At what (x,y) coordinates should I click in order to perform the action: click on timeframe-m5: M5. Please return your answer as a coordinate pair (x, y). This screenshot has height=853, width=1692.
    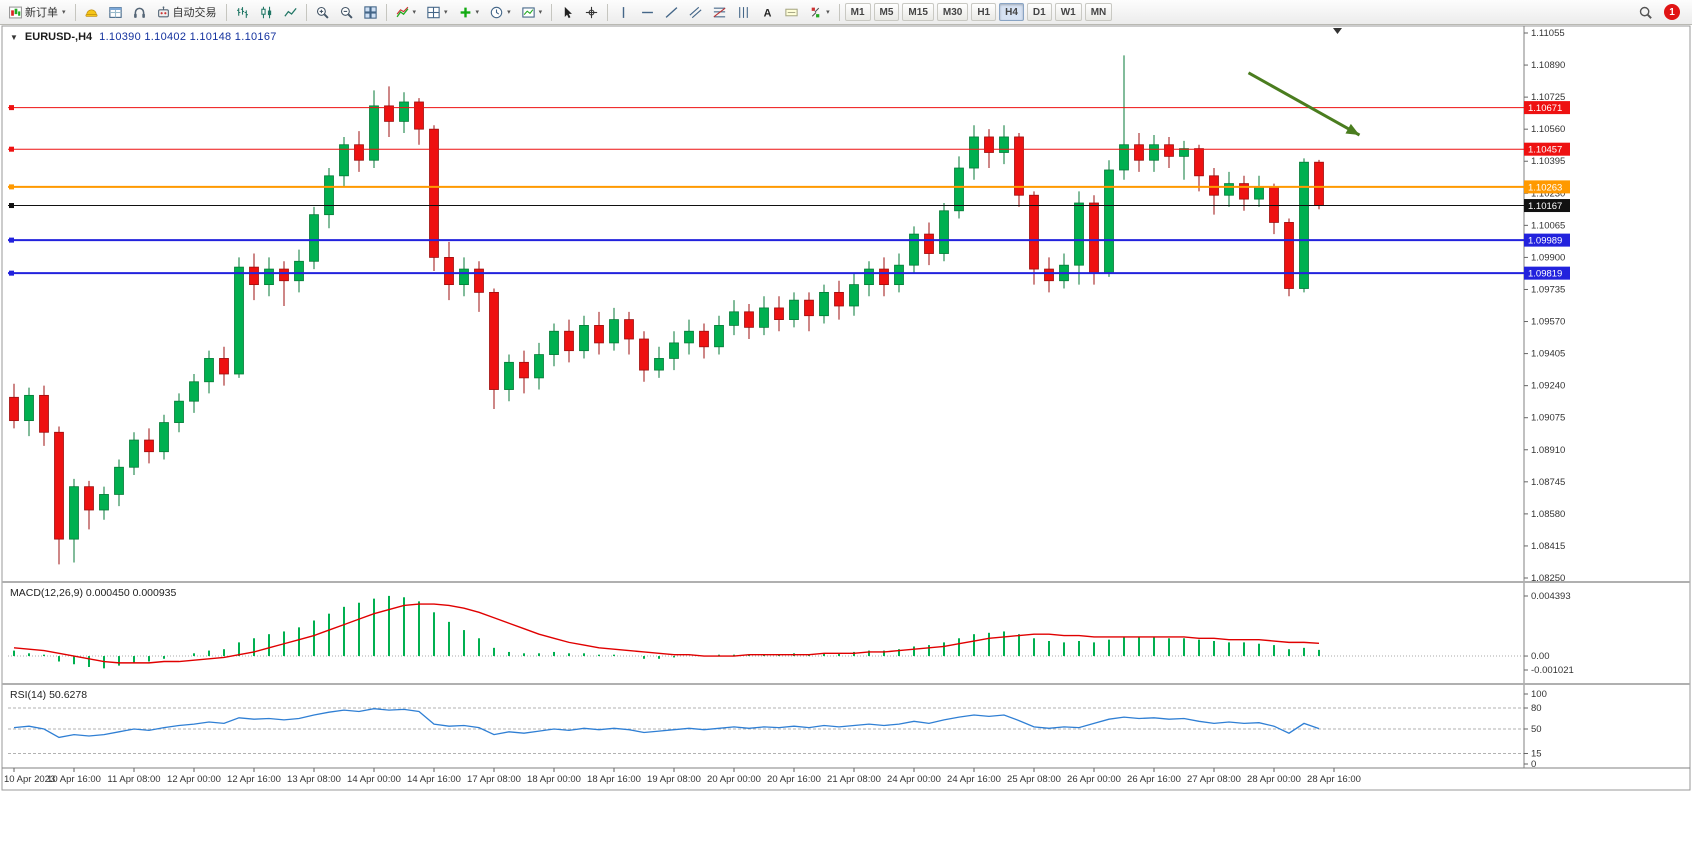
    Looking at the image, I should click on (886, 12).